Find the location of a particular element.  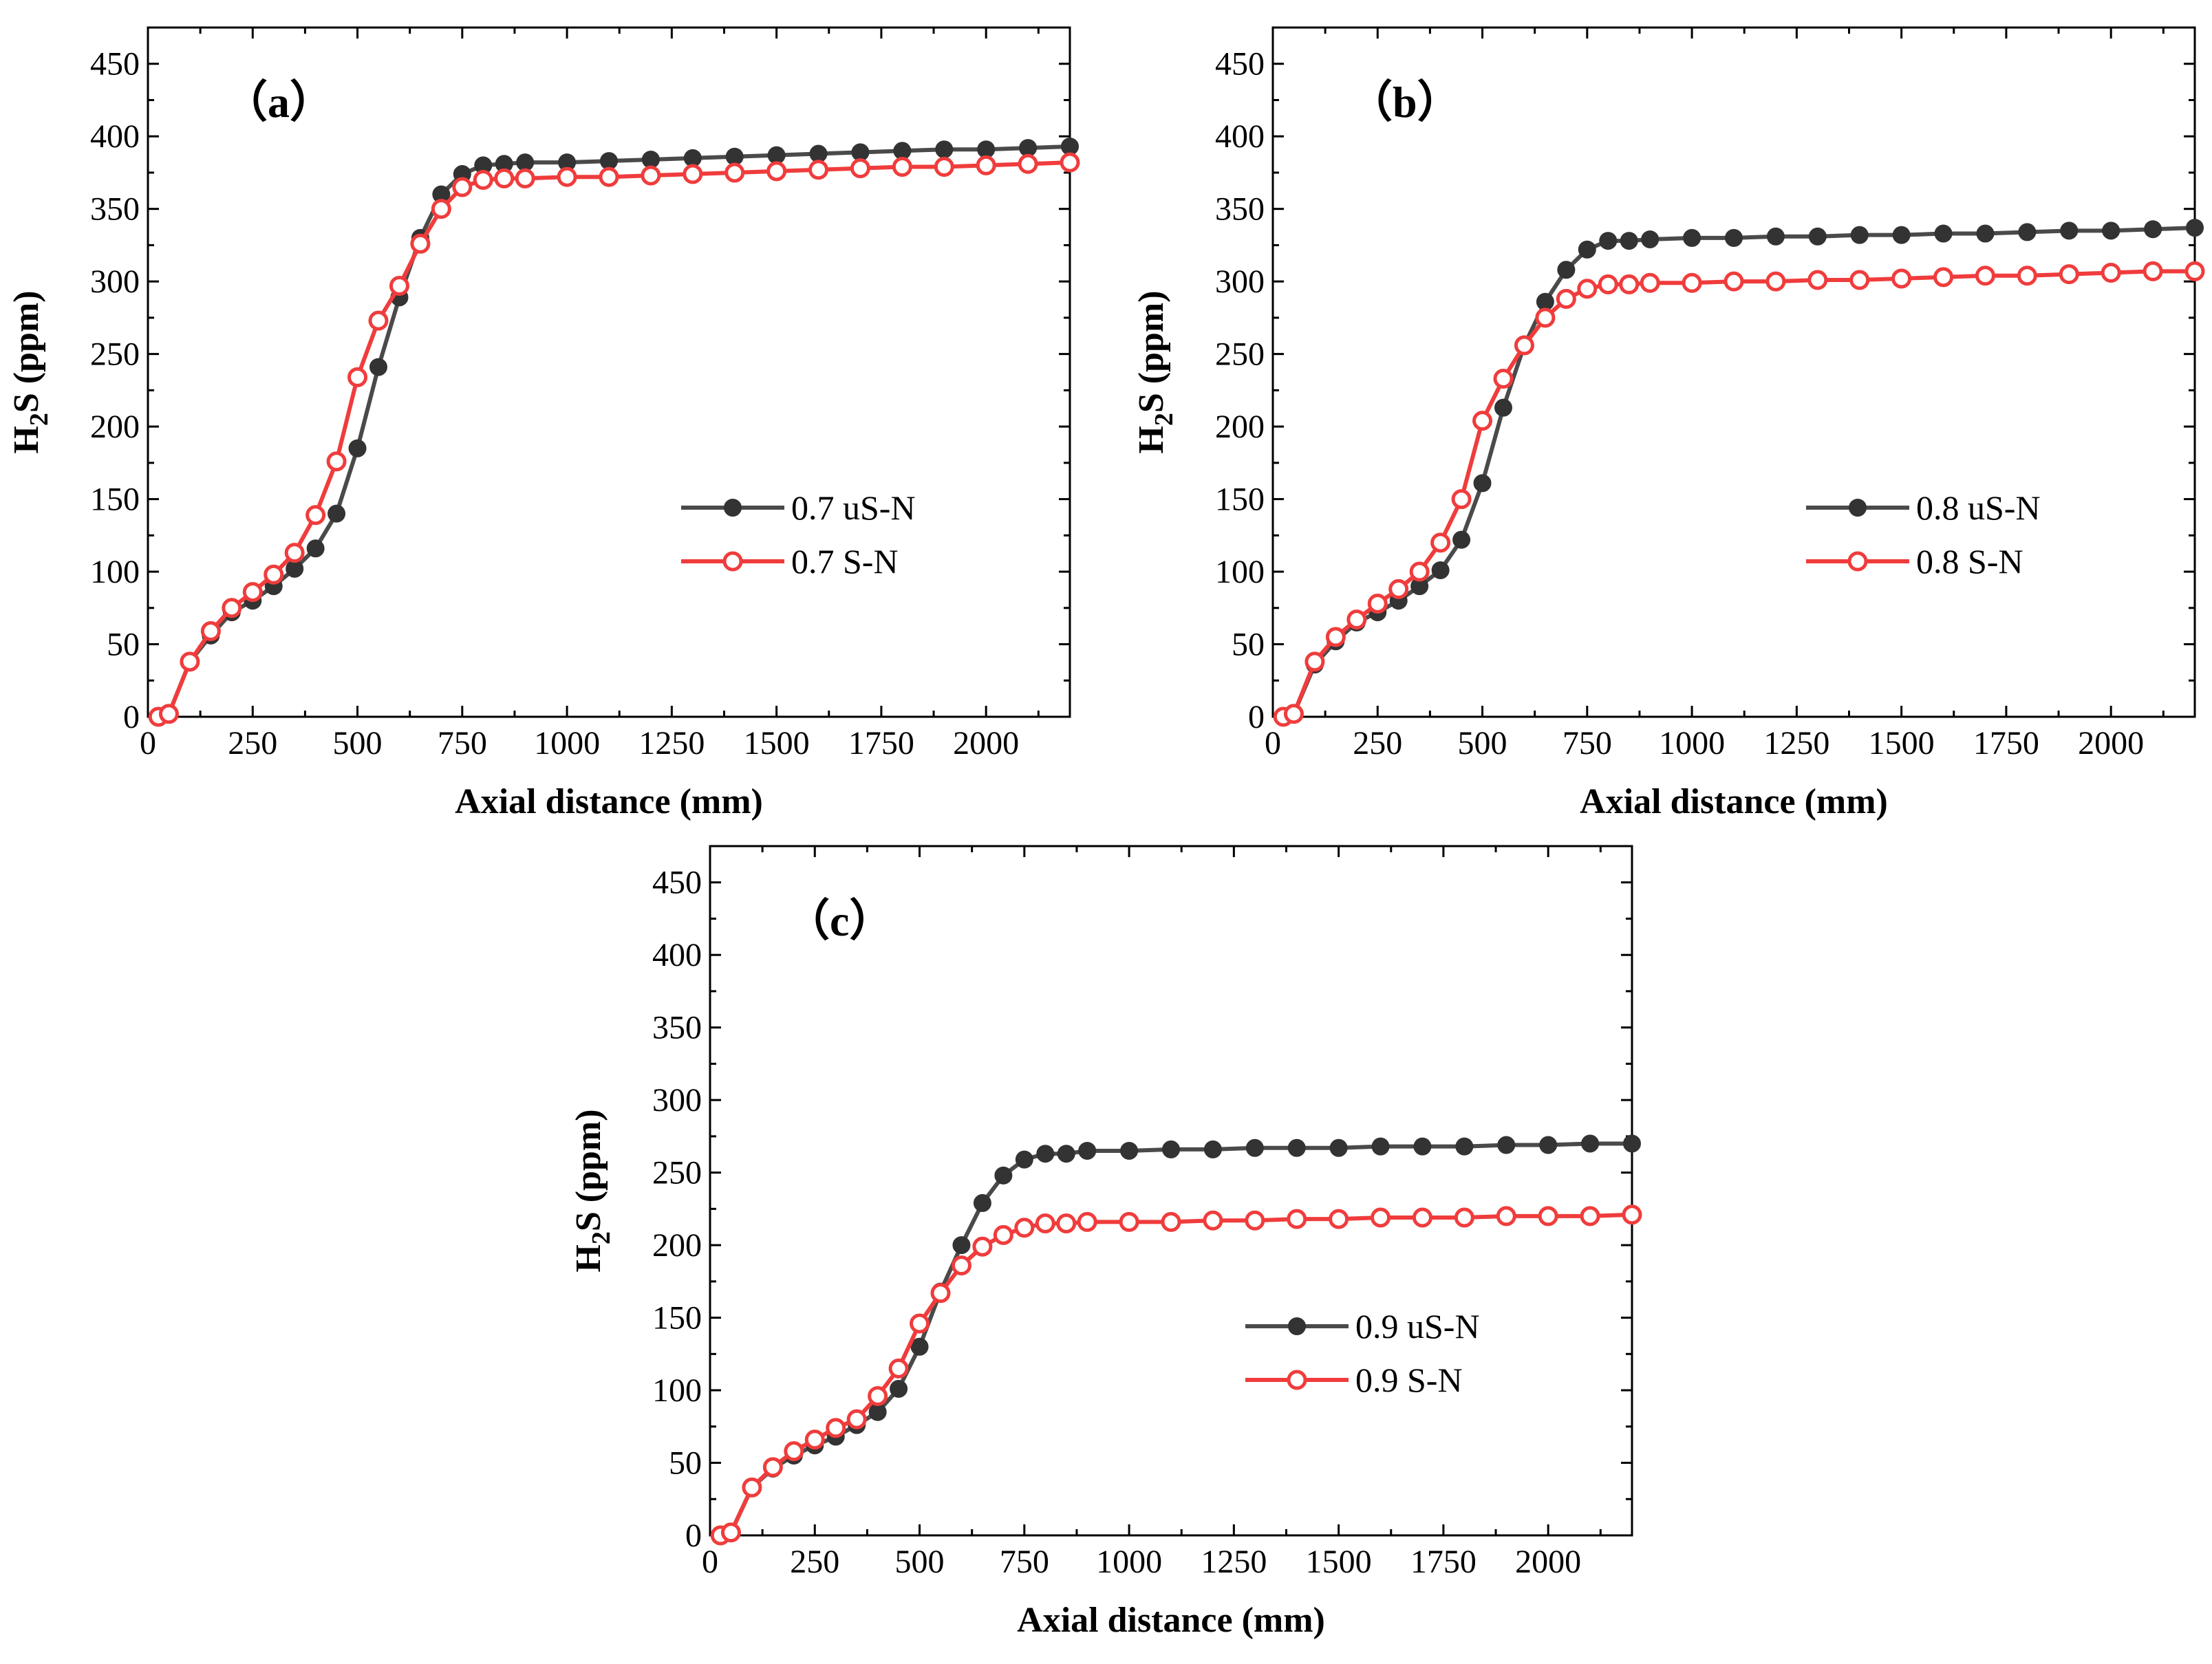

y-tick-label: 200 is located at coordinates (115, 427).